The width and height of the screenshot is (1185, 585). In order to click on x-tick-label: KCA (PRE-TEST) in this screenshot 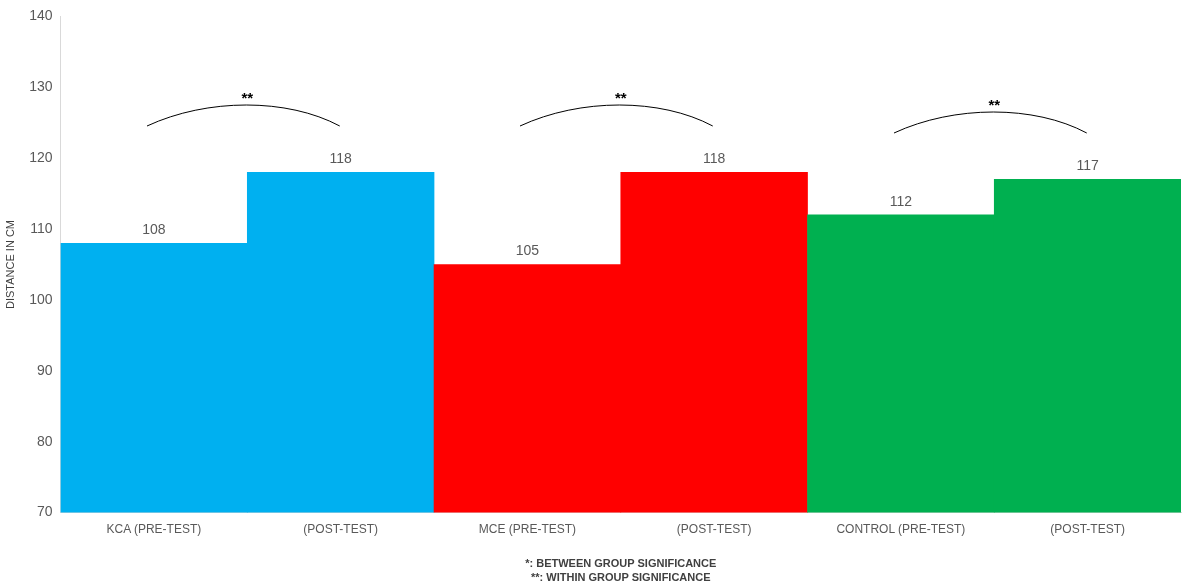, I will do `click(154, 529)`.